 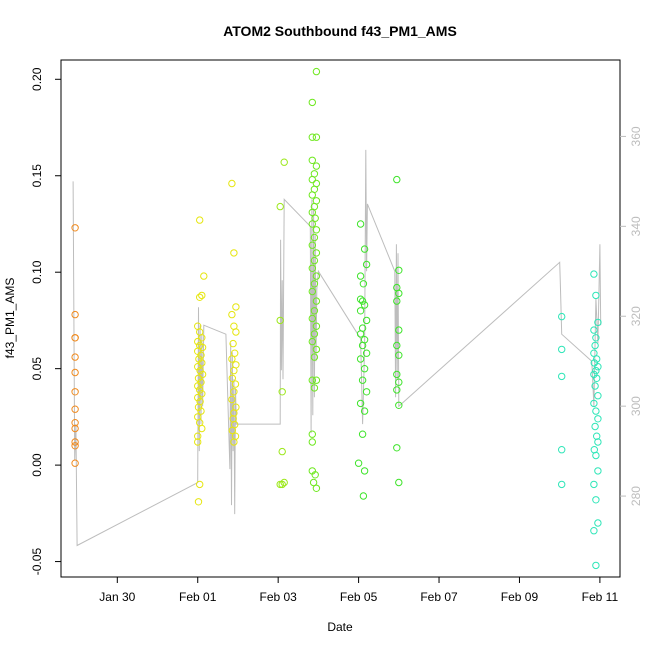 What do you see at coordinates (37, 369) in the screenshot?
I see `y-tick-label: 0.05` at bounding box center [37, 369].